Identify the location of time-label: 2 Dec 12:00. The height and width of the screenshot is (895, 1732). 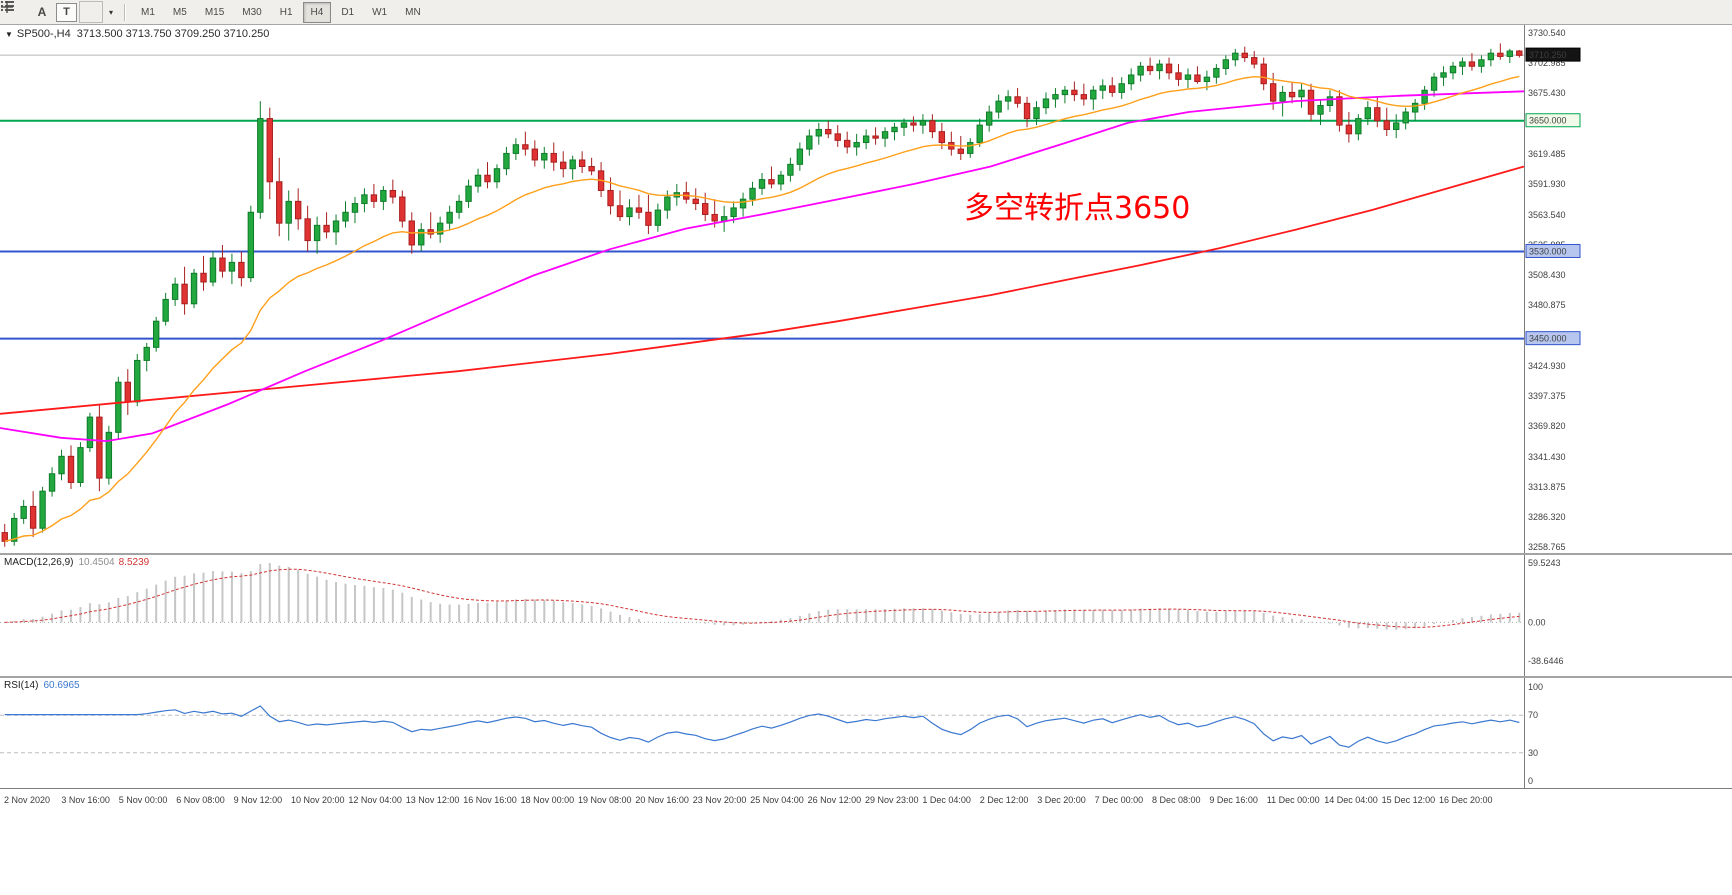
(1004, 800).